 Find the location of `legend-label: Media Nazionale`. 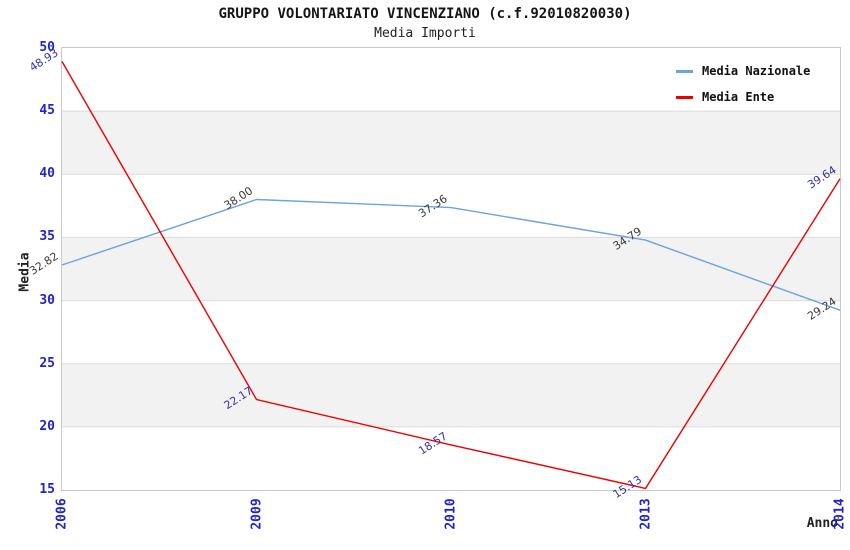

legend-label: Media Nazionale is located at coordinates (756, 71).